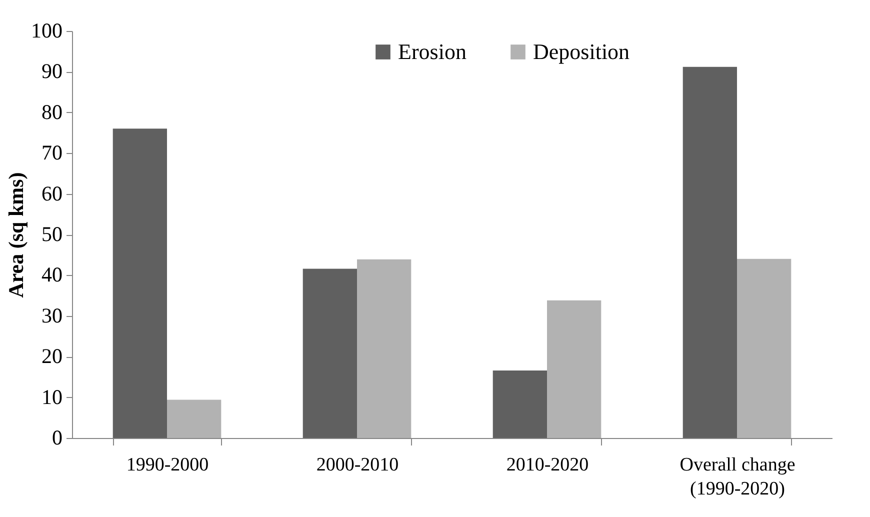  Describe the element at coordinates (547, 465) in the screenshot. I see `x-tick-label: 2010-2020` at that location.